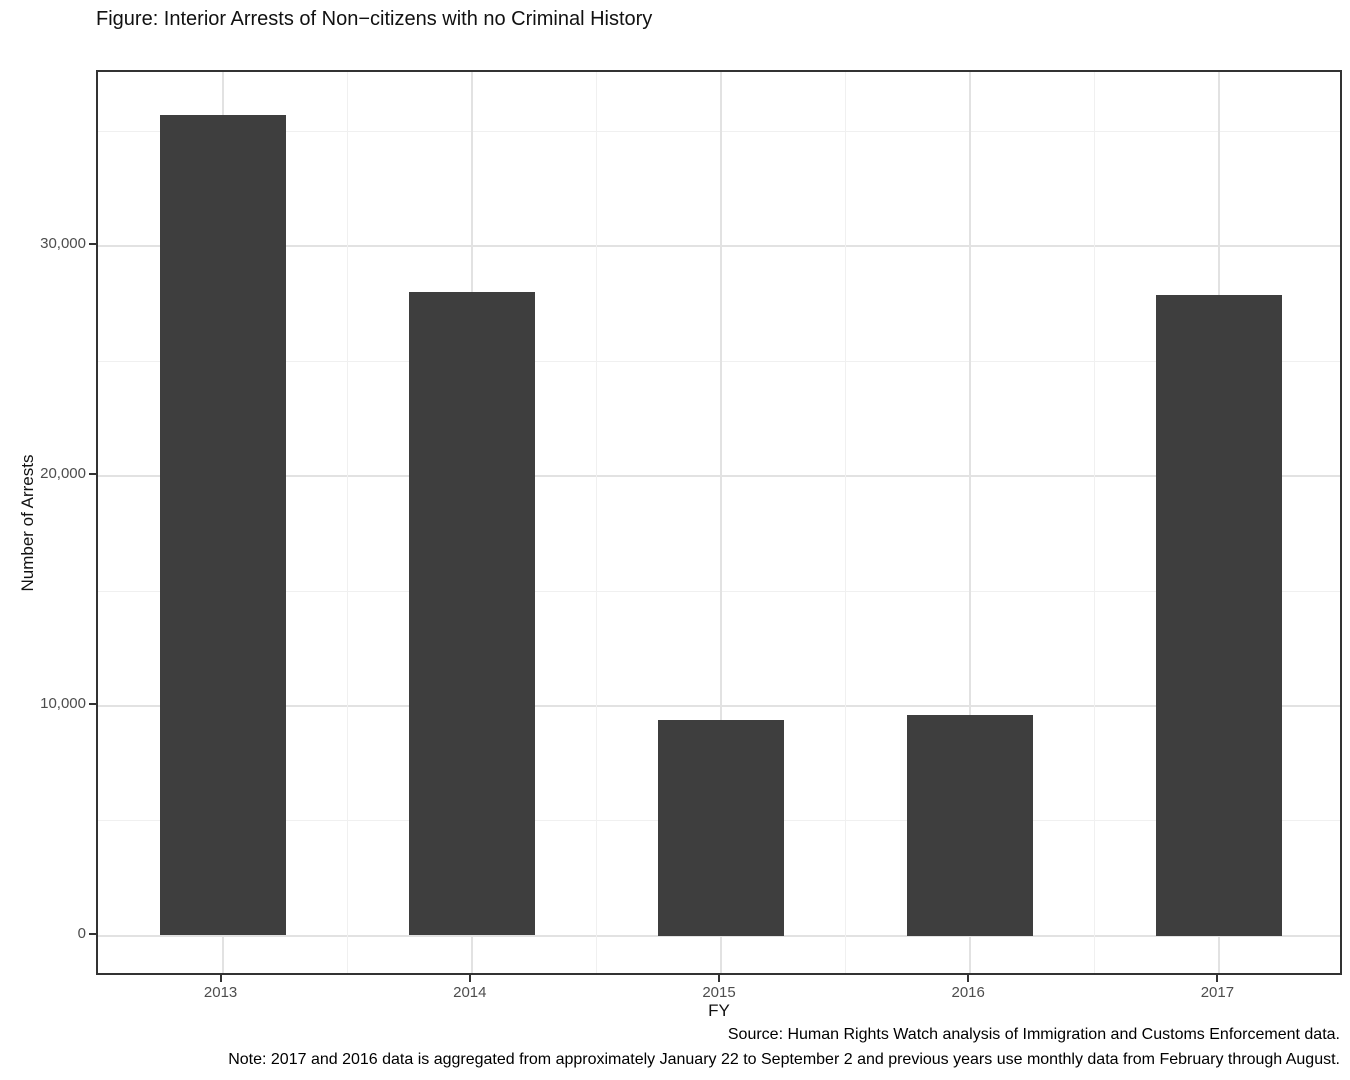 This screenshot has height=1080, width=1350. What do you see at coordinates (63, 244) in the screenshot?
I see `y-tick-label: 30,000` at bounding box center [63, 244].